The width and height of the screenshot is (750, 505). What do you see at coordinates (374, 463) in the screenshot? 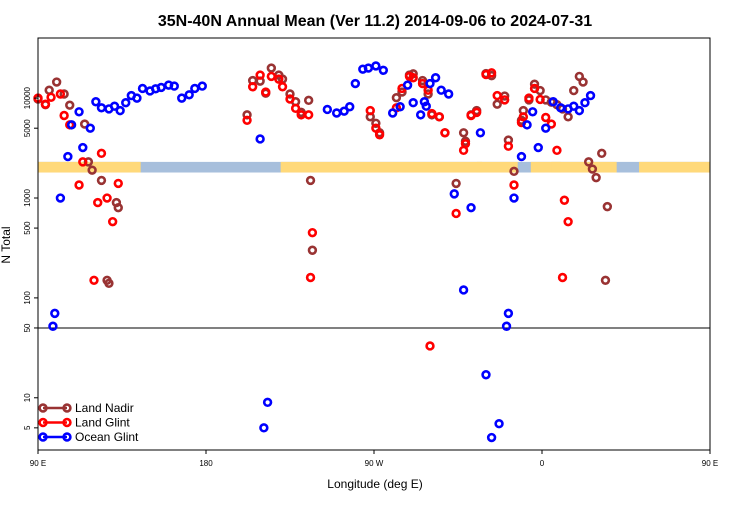
I see `x-tick-label: 90 W` at bounding box center [374, 463].